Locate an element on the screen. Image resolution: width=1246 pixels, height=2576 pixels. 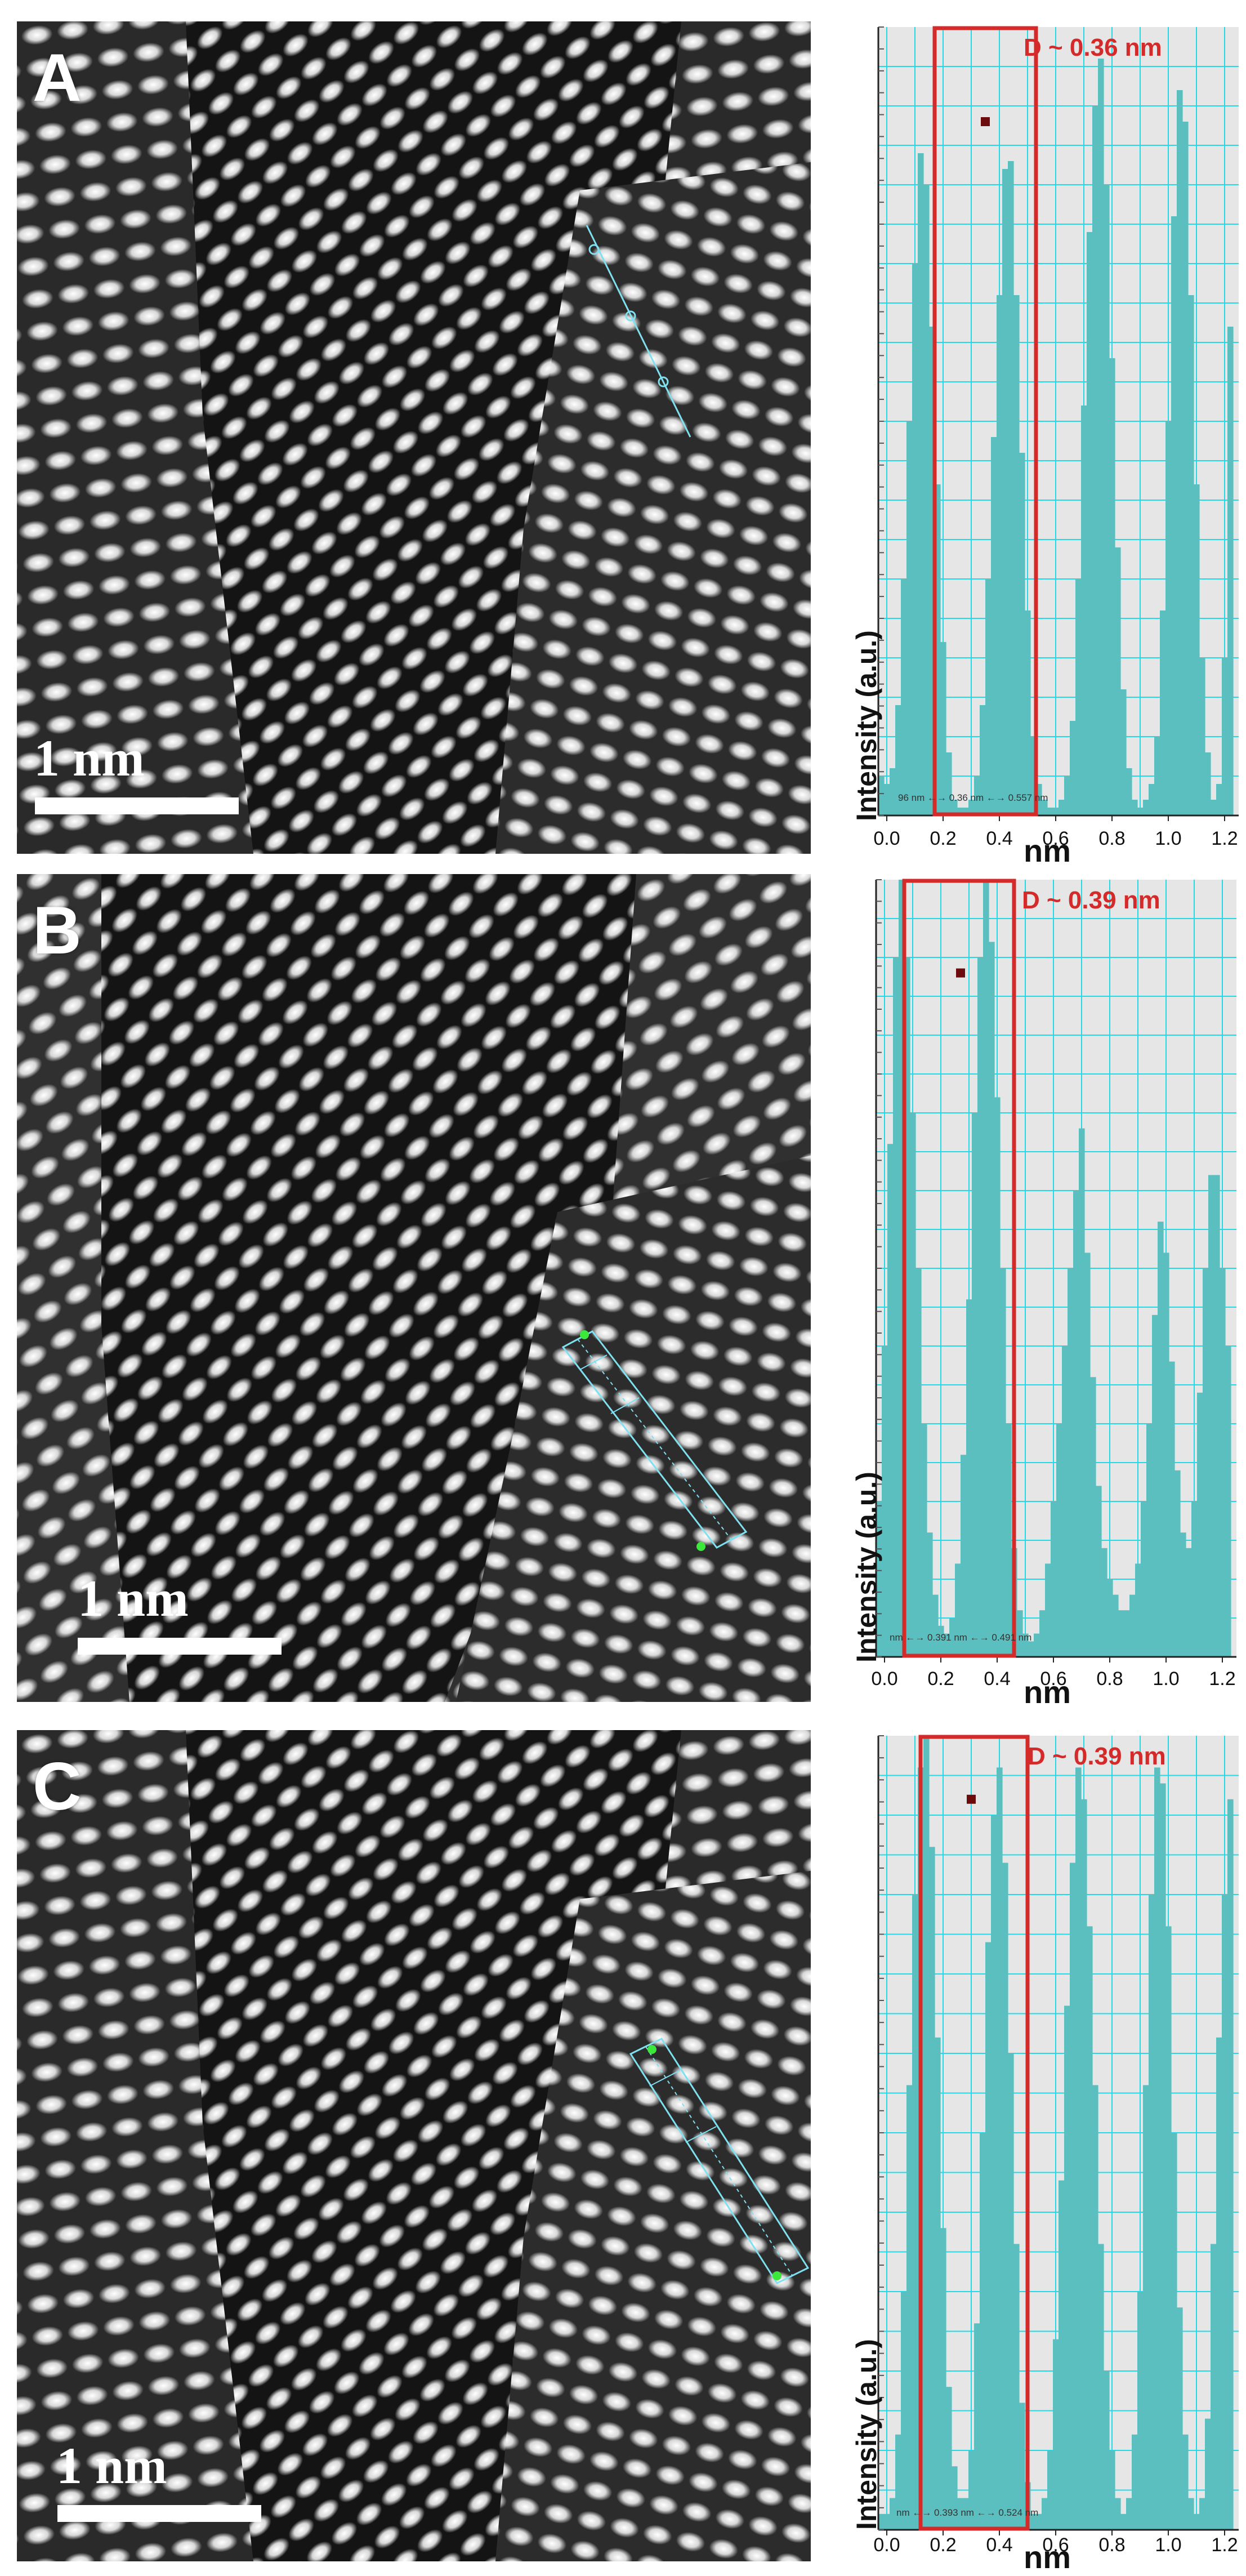
measurement-readout-b: nm ←→ 0.391 nm ←→ 0.491 nm is located at coordinates (961, 1637).